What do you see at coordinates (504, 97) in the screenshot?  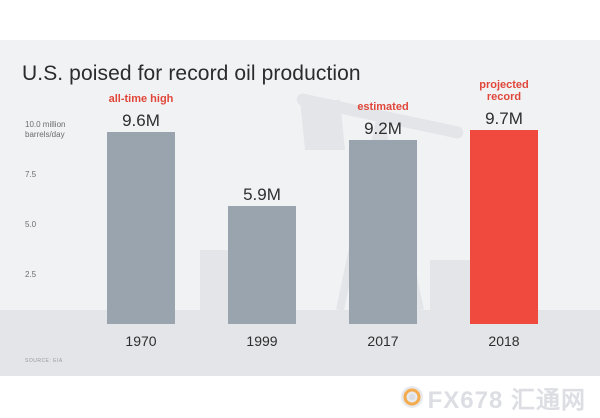 I see `annotation-label: record` at bounding box center [504, 97].